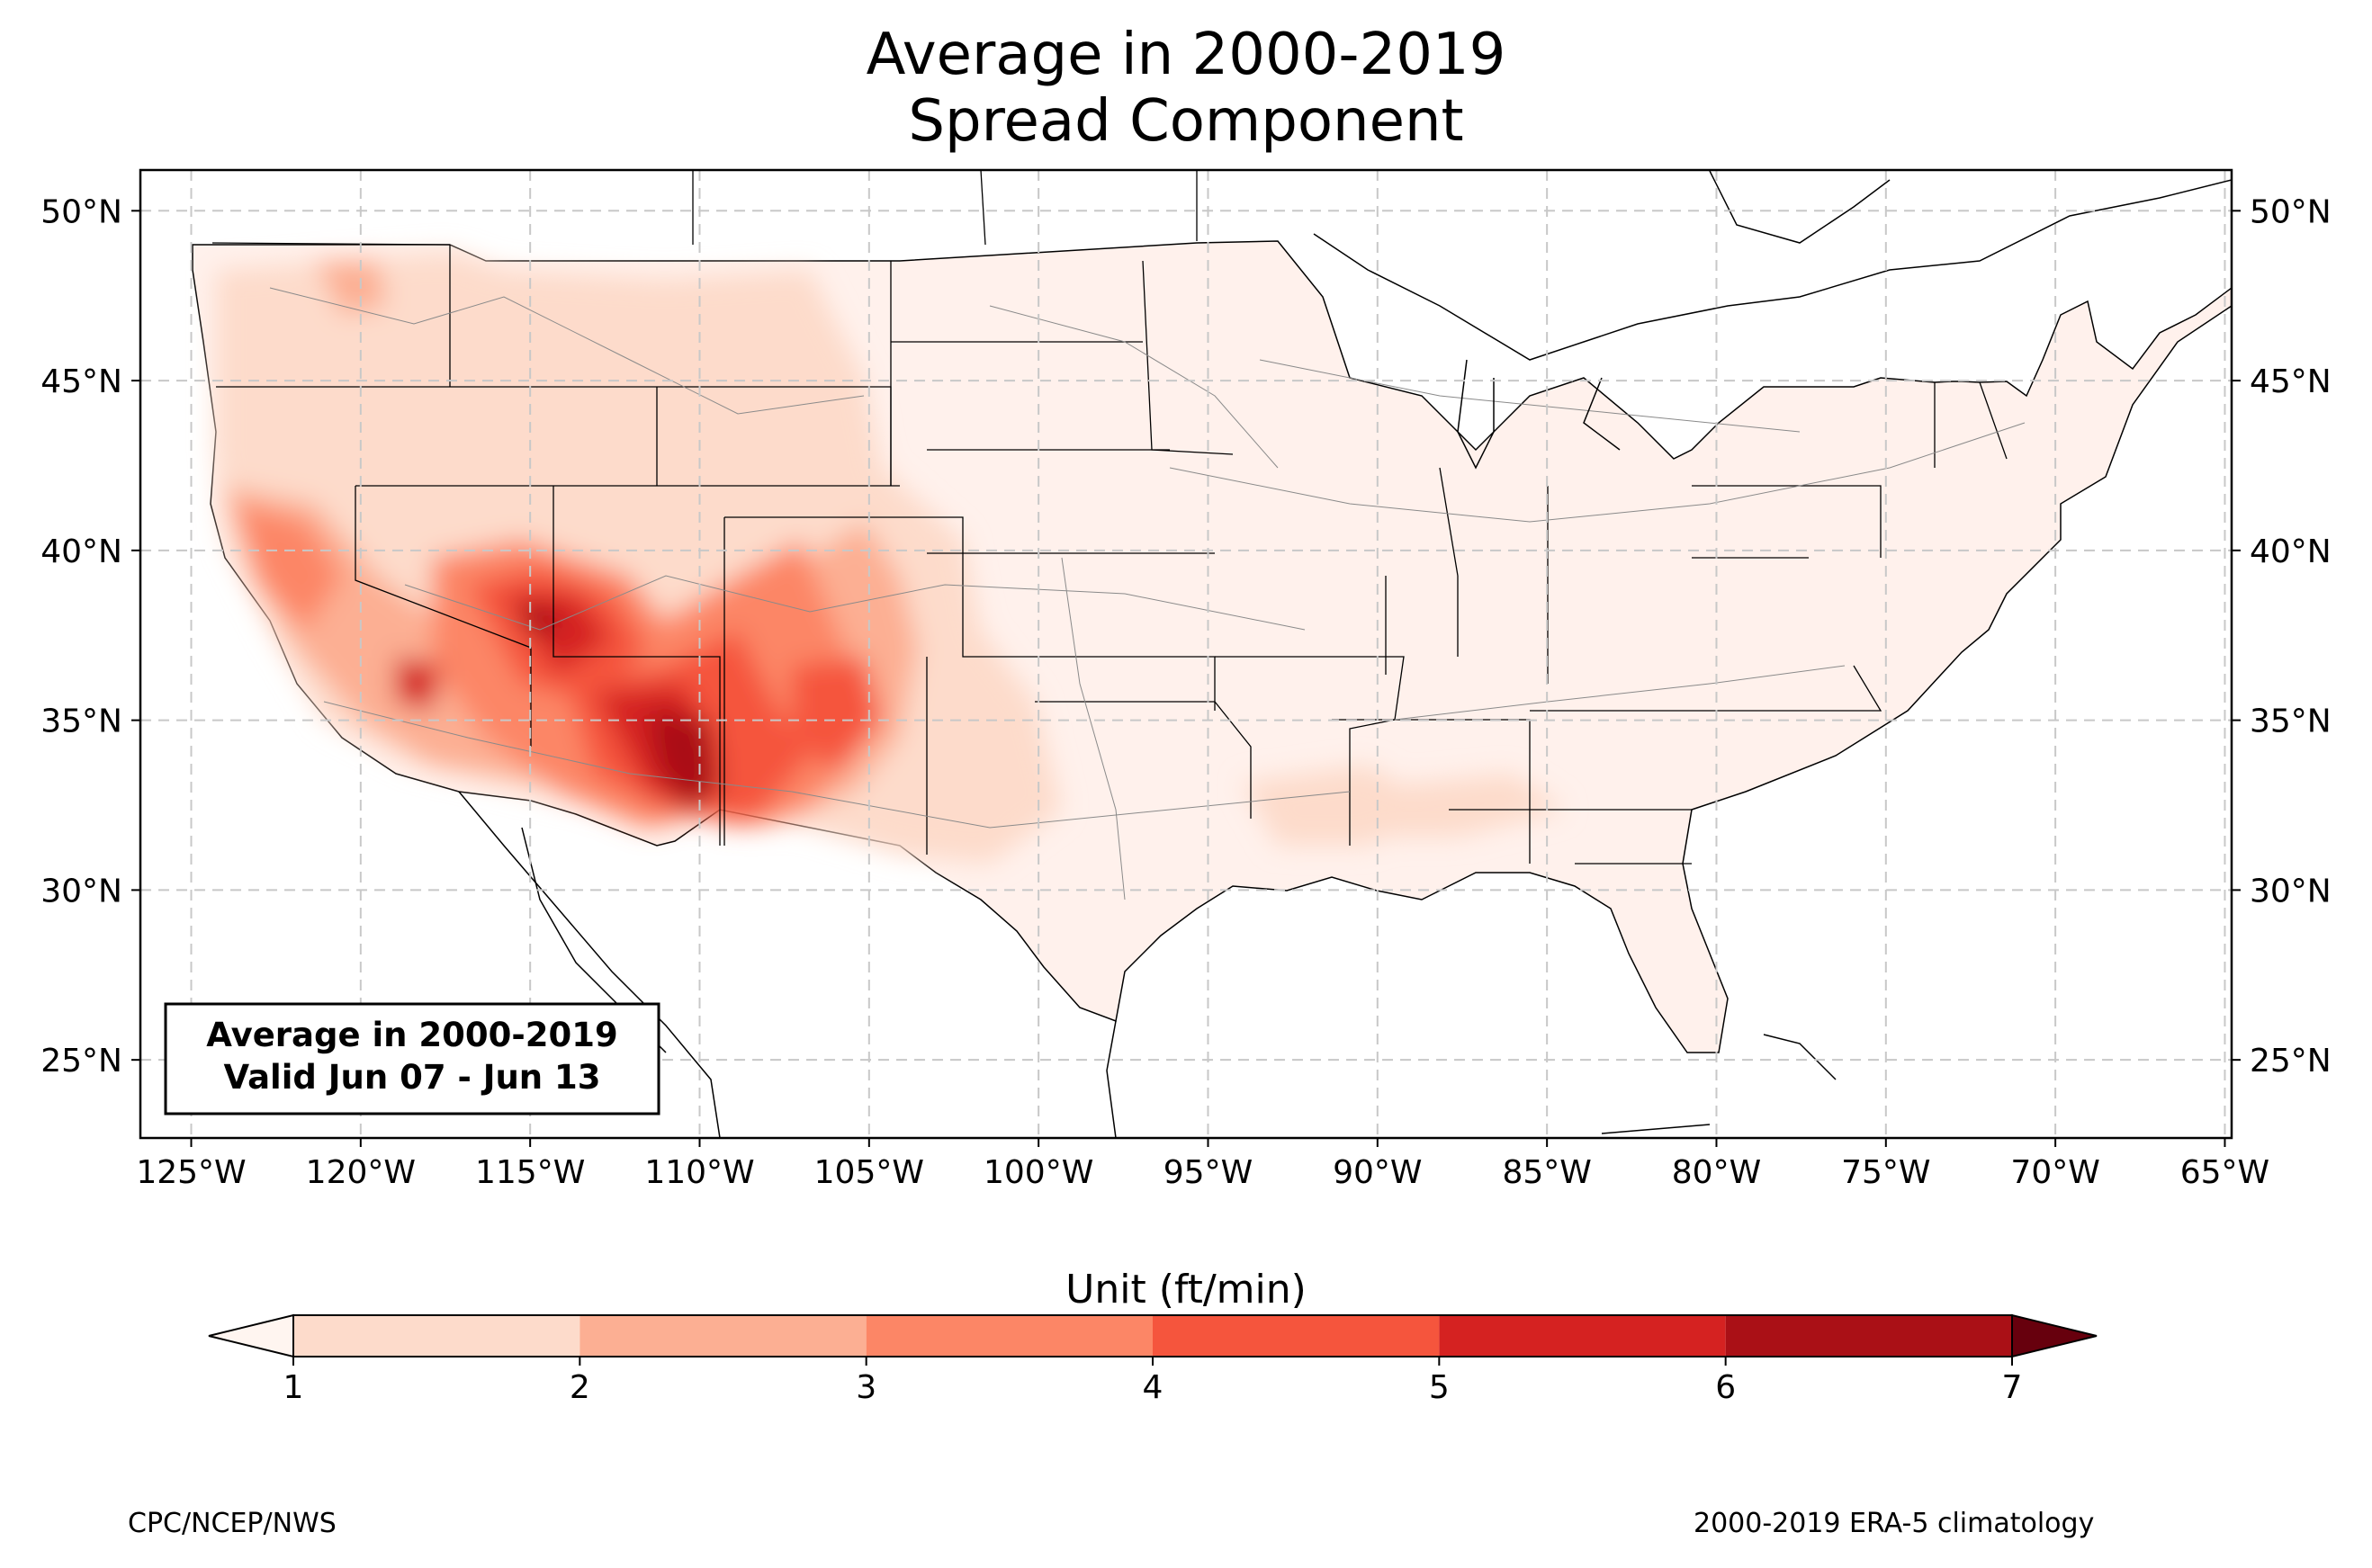 The image size is (2372, 1568). I want to click on lon-tick-label: 85°W, so click(1546, 1172).